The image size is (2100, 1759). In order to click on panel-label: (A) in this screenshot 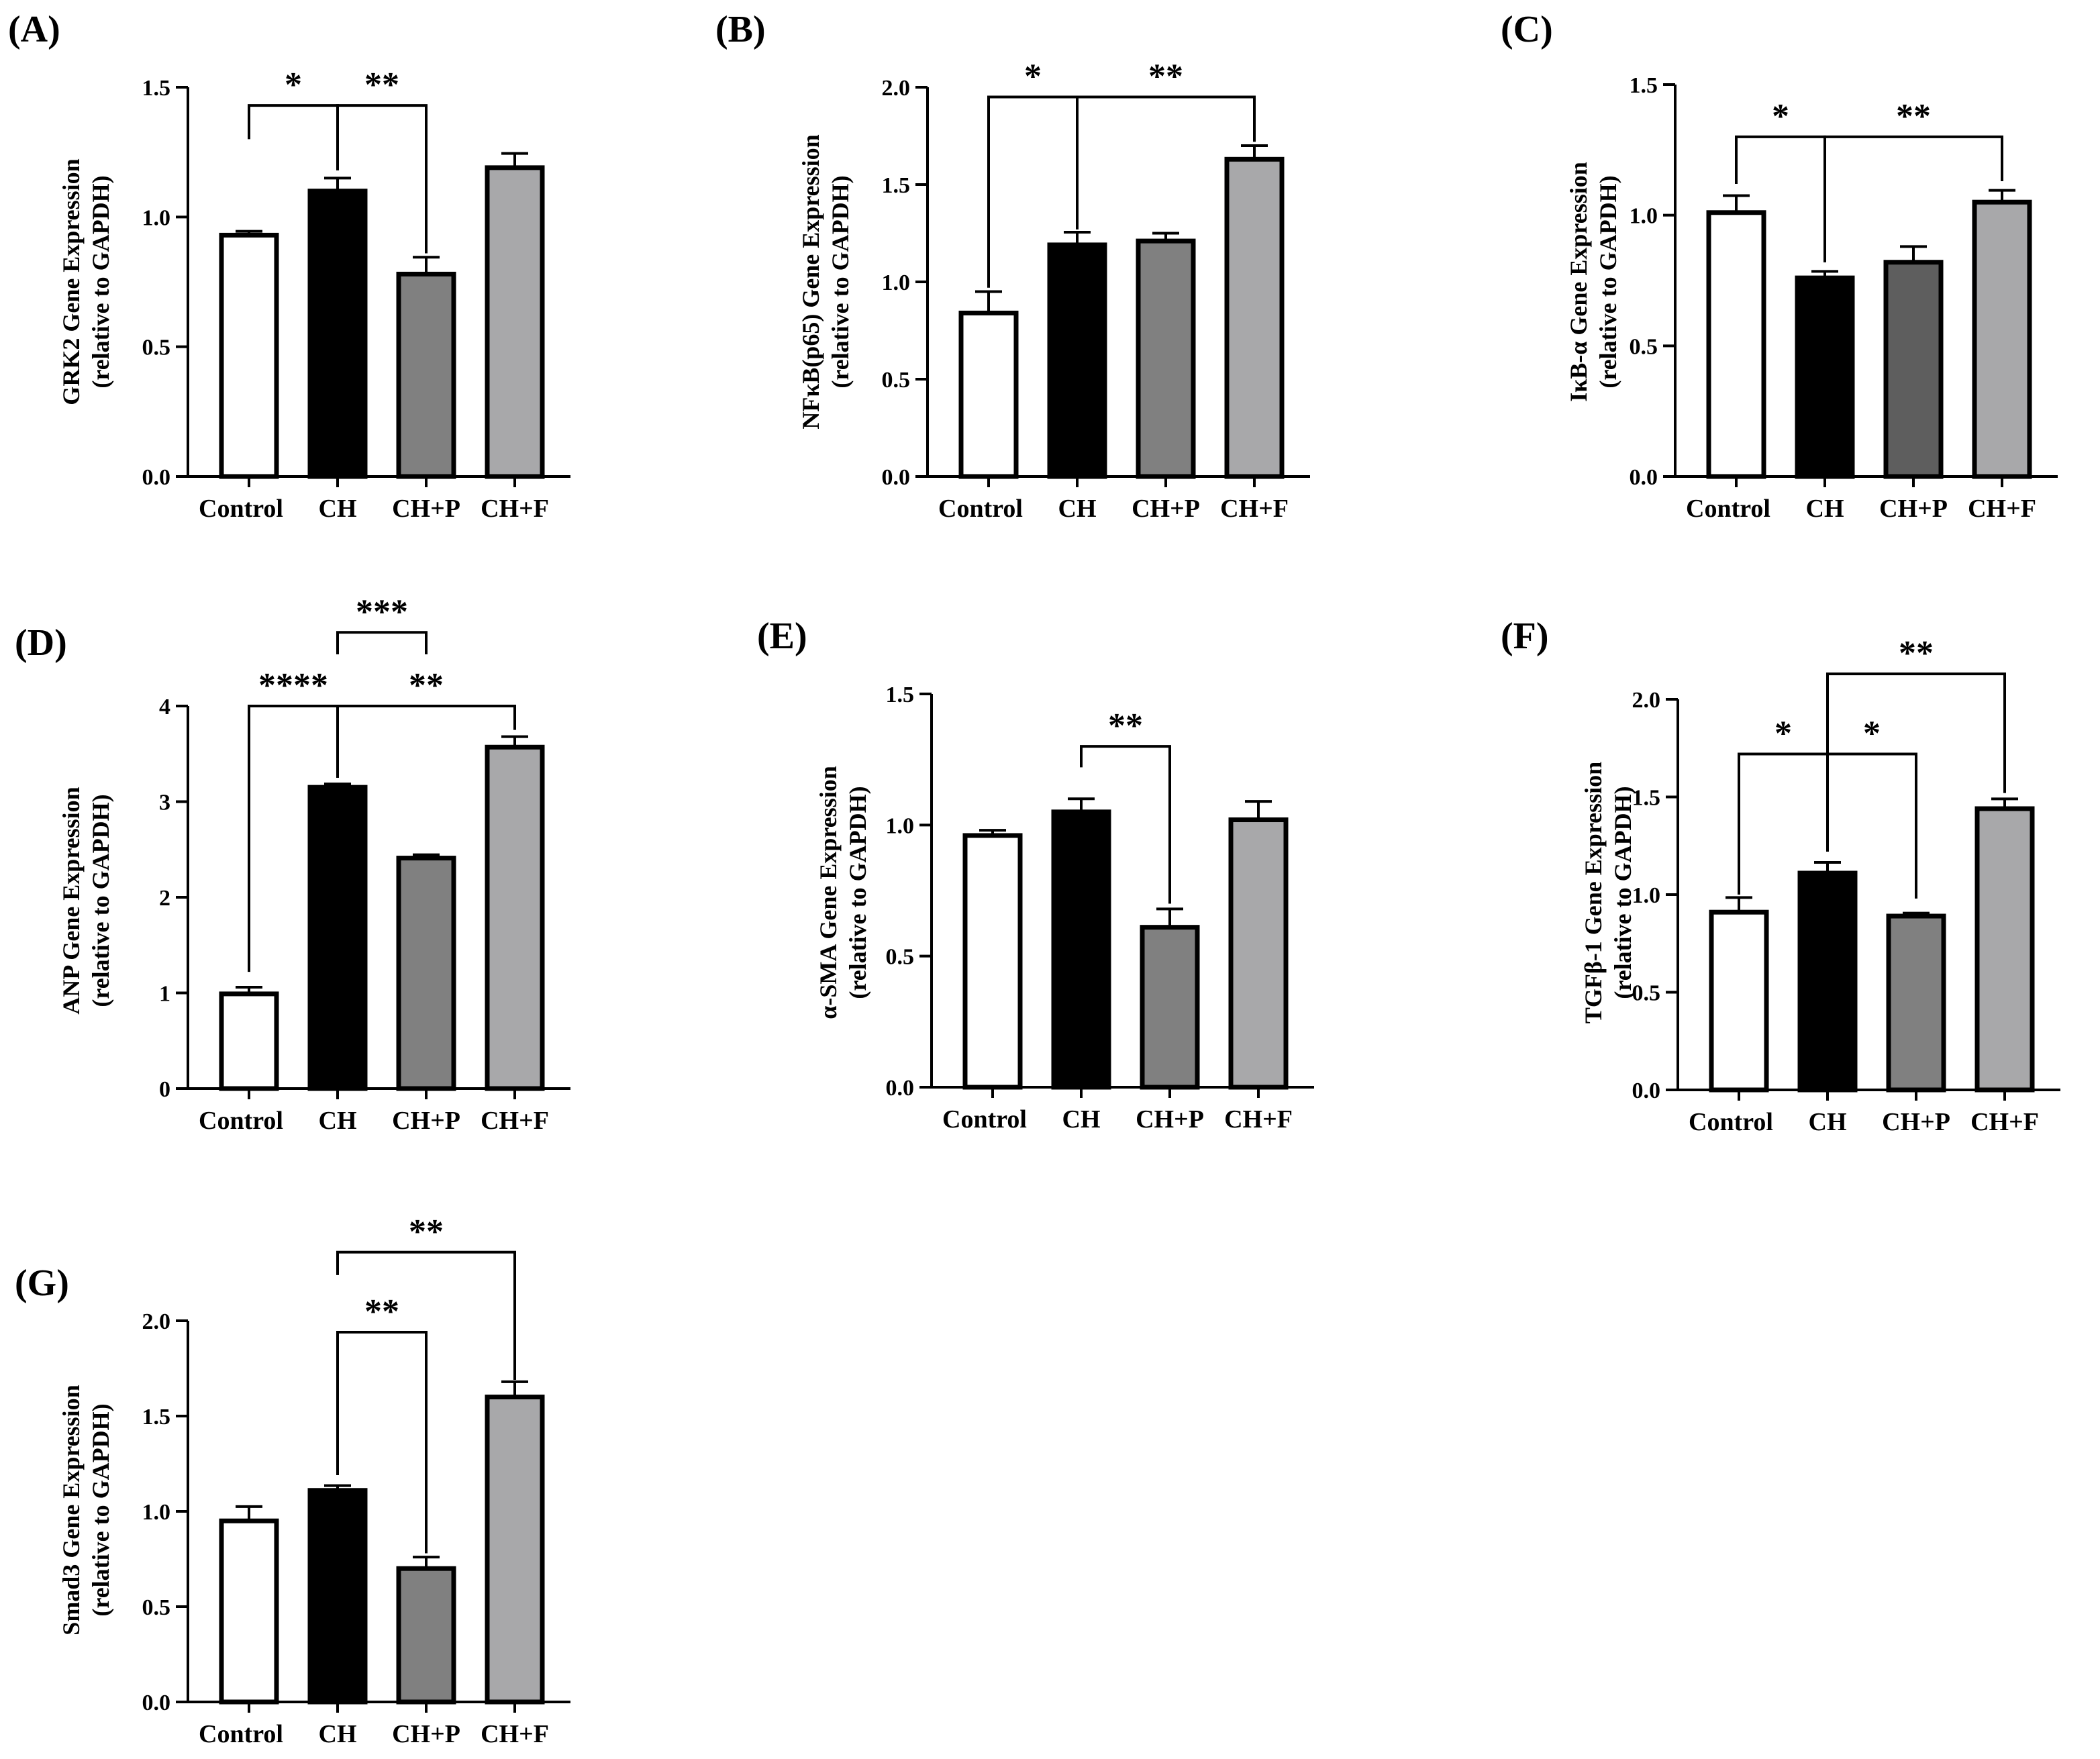, I will do `click(34, 29)`.